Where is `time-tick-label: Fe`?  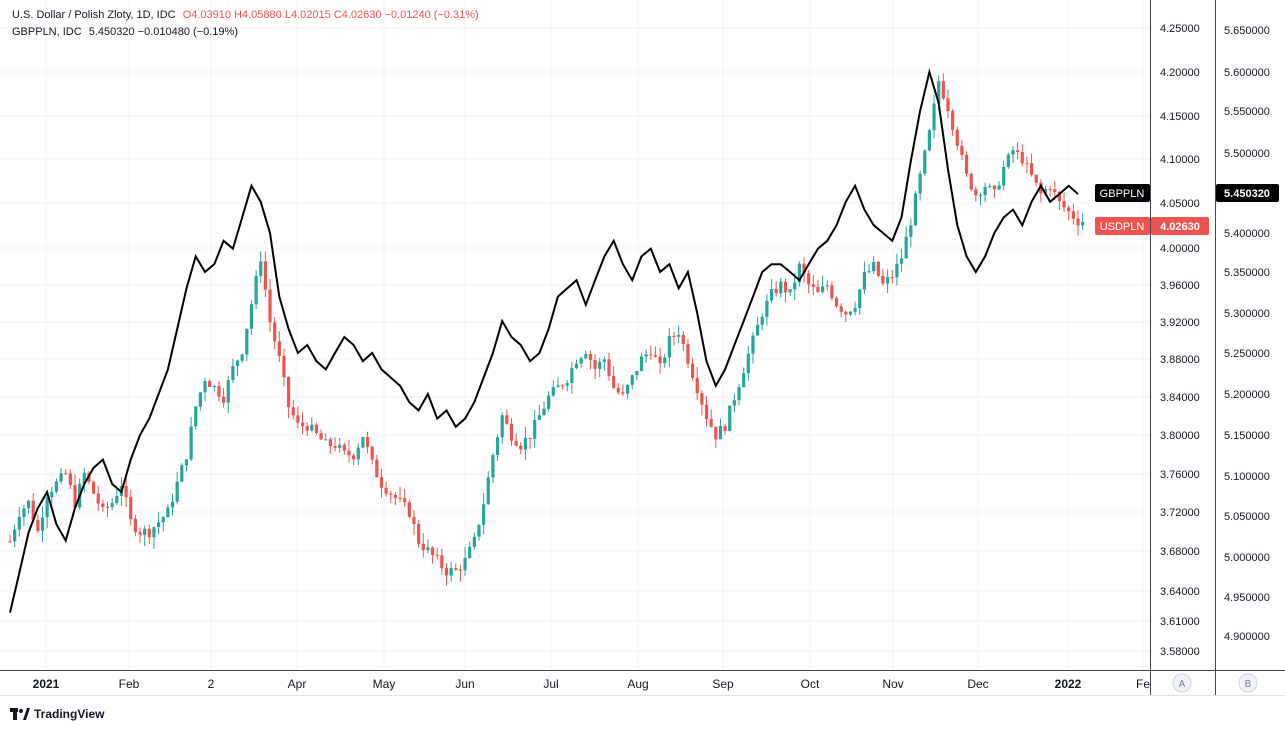
time-tick-label: Fe is located at coordinates (1143, 684).